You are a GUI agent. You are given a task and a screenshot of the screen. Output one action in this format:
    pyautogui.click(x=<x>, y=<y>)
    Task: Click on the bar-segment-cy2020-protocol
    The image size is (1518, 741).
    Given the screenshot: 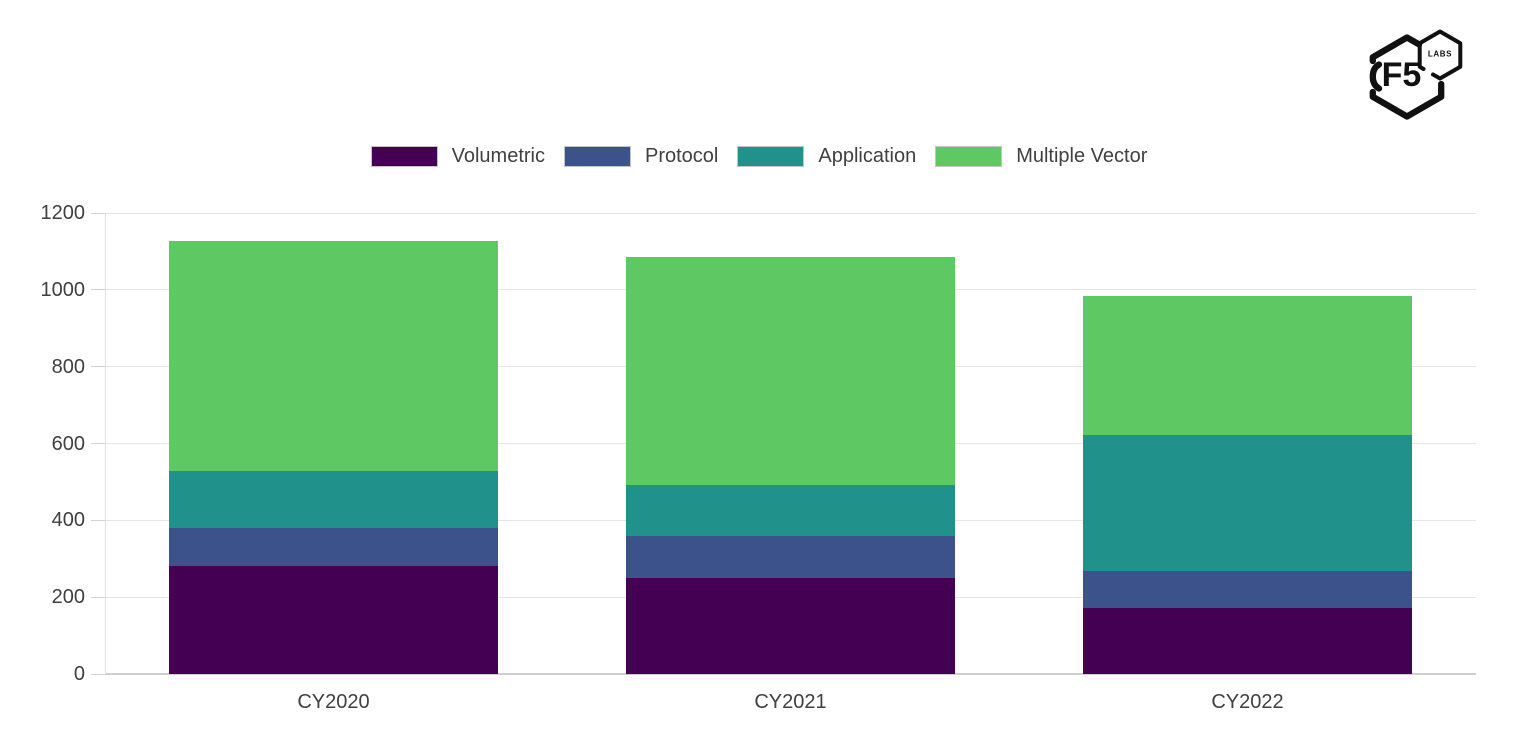 What is the action you would take?
    pyautogui.click(x=333, y=547)
    